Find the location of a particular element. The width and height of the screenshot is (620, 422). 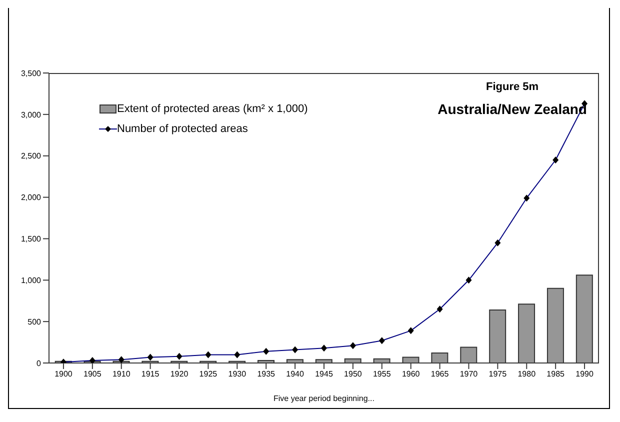

x-tick-label: 1920 is located at coordinates (179, 374).